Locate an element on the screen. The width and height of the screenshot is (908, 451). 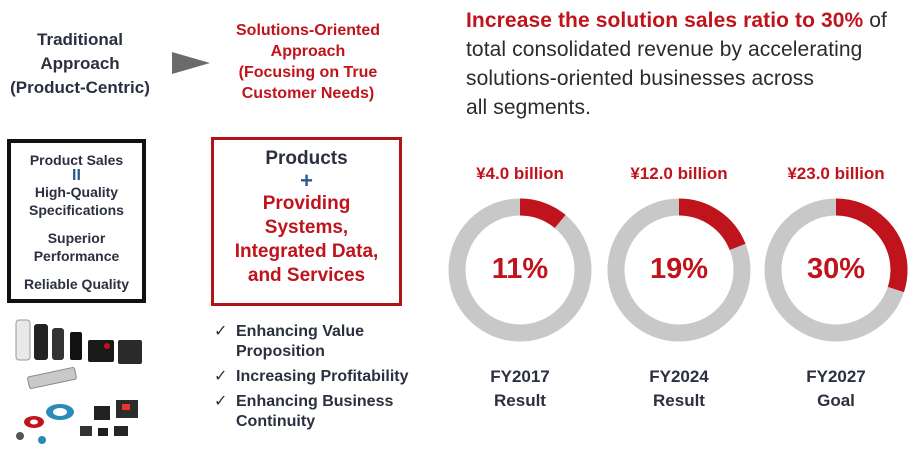
services-line: and Services is located at coordinates (306, 275).